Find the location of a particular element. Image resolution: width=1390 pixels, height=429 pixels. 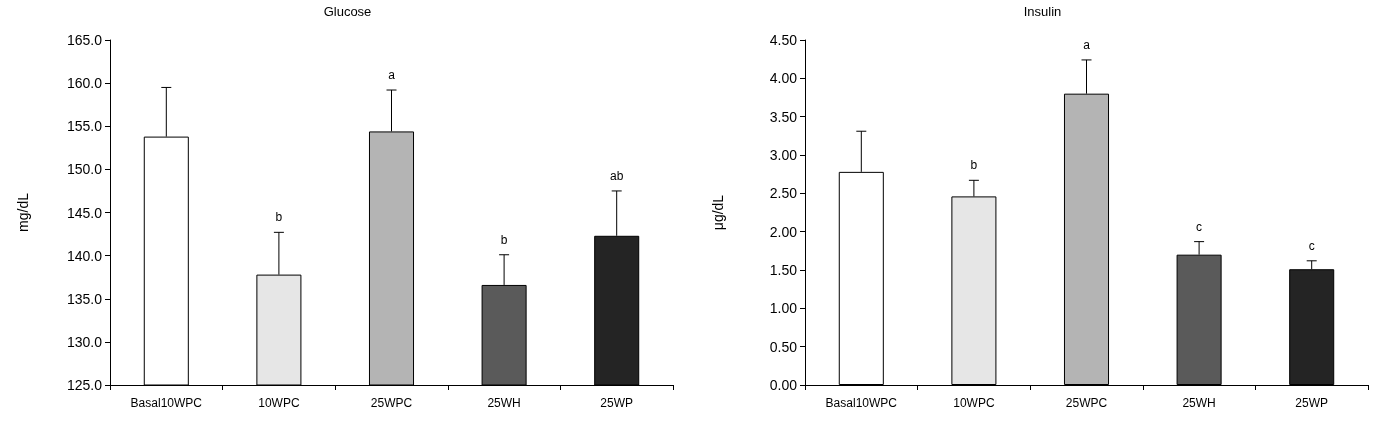

y-tick-label: 150.0 is located at coordinates (84, 169).